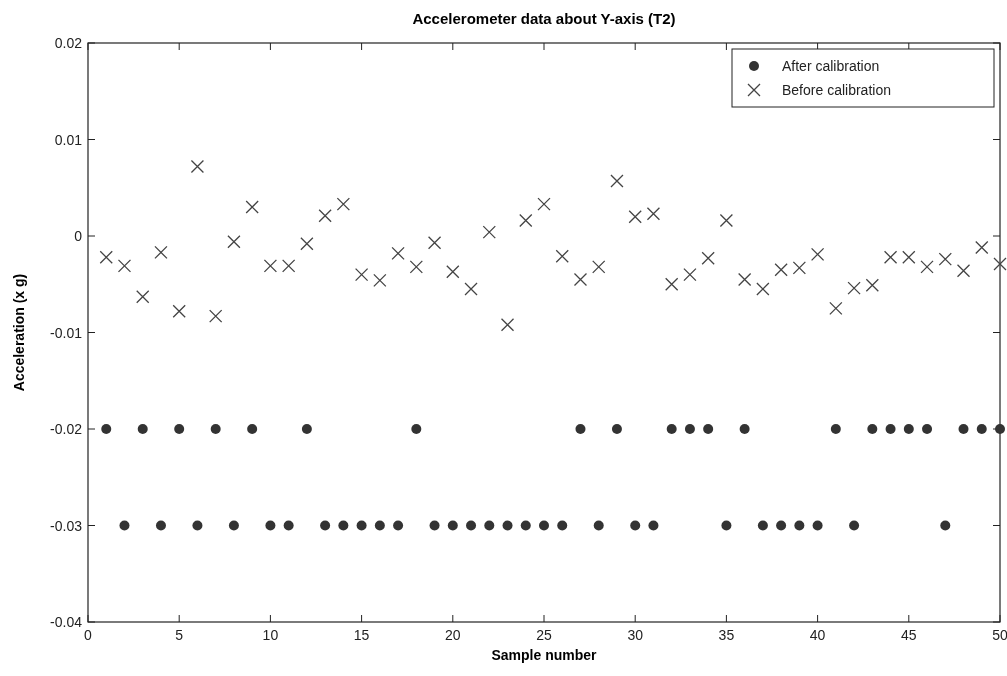  Describe the element at coordinates (179, 635) in the screenshot. I see `x-tick-label: 5` at that location.